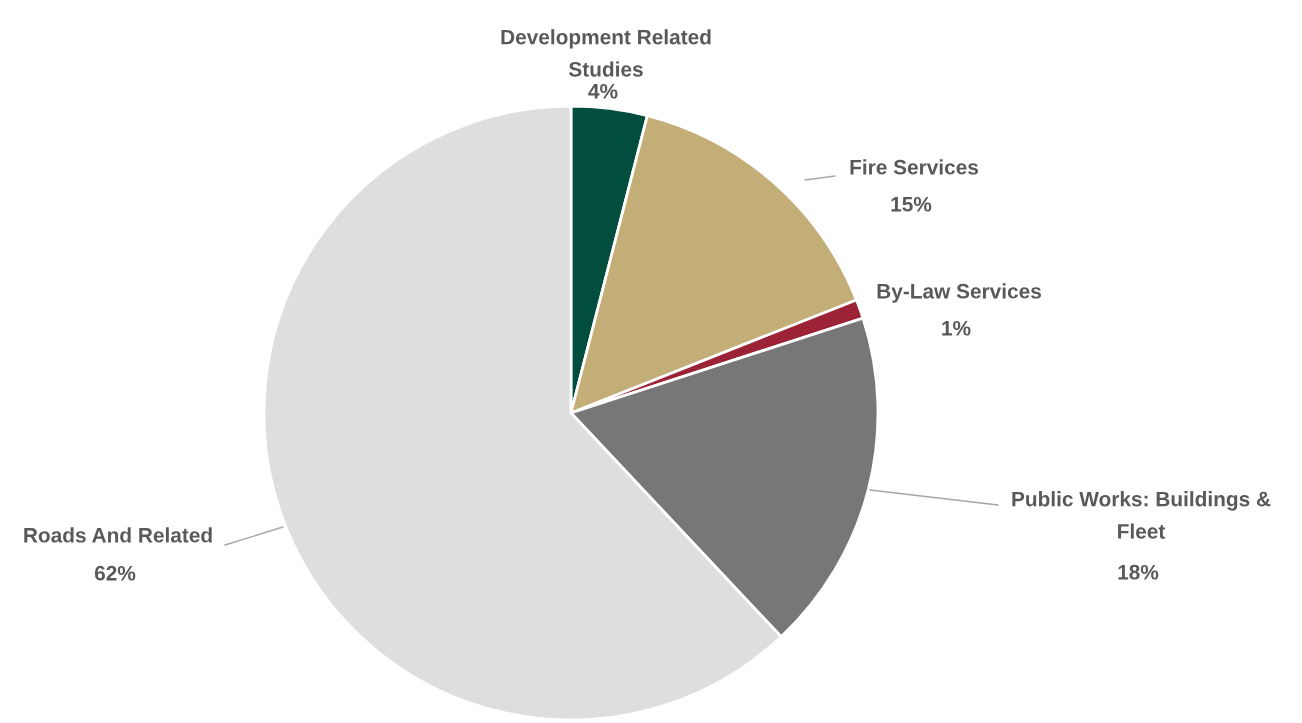 The height and width of the screenshot is (723, 1302). Describe the element at coordinates (959, 293) in the screenshot. I see `slice-label: By-Law Services` at that location.